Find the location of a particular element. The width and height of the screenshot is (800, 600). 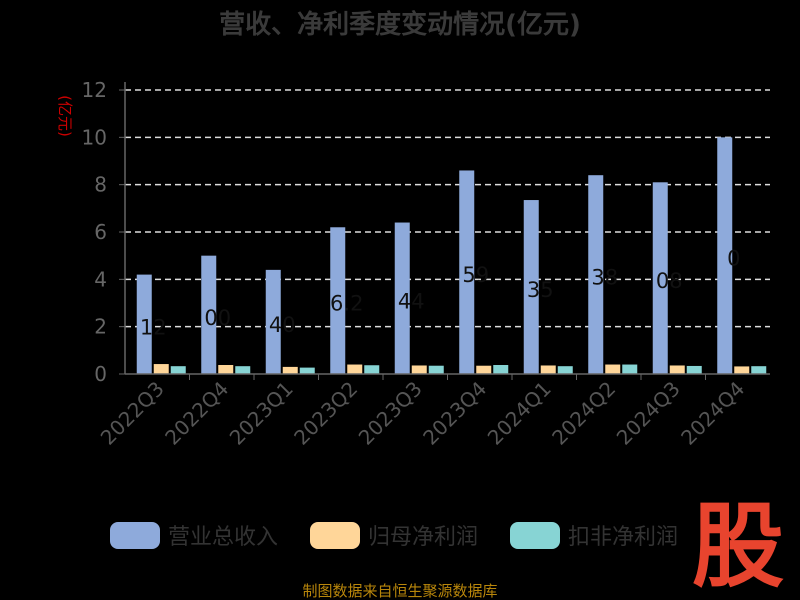

y-tick-label: 2 is located at coordinates (100, 327).